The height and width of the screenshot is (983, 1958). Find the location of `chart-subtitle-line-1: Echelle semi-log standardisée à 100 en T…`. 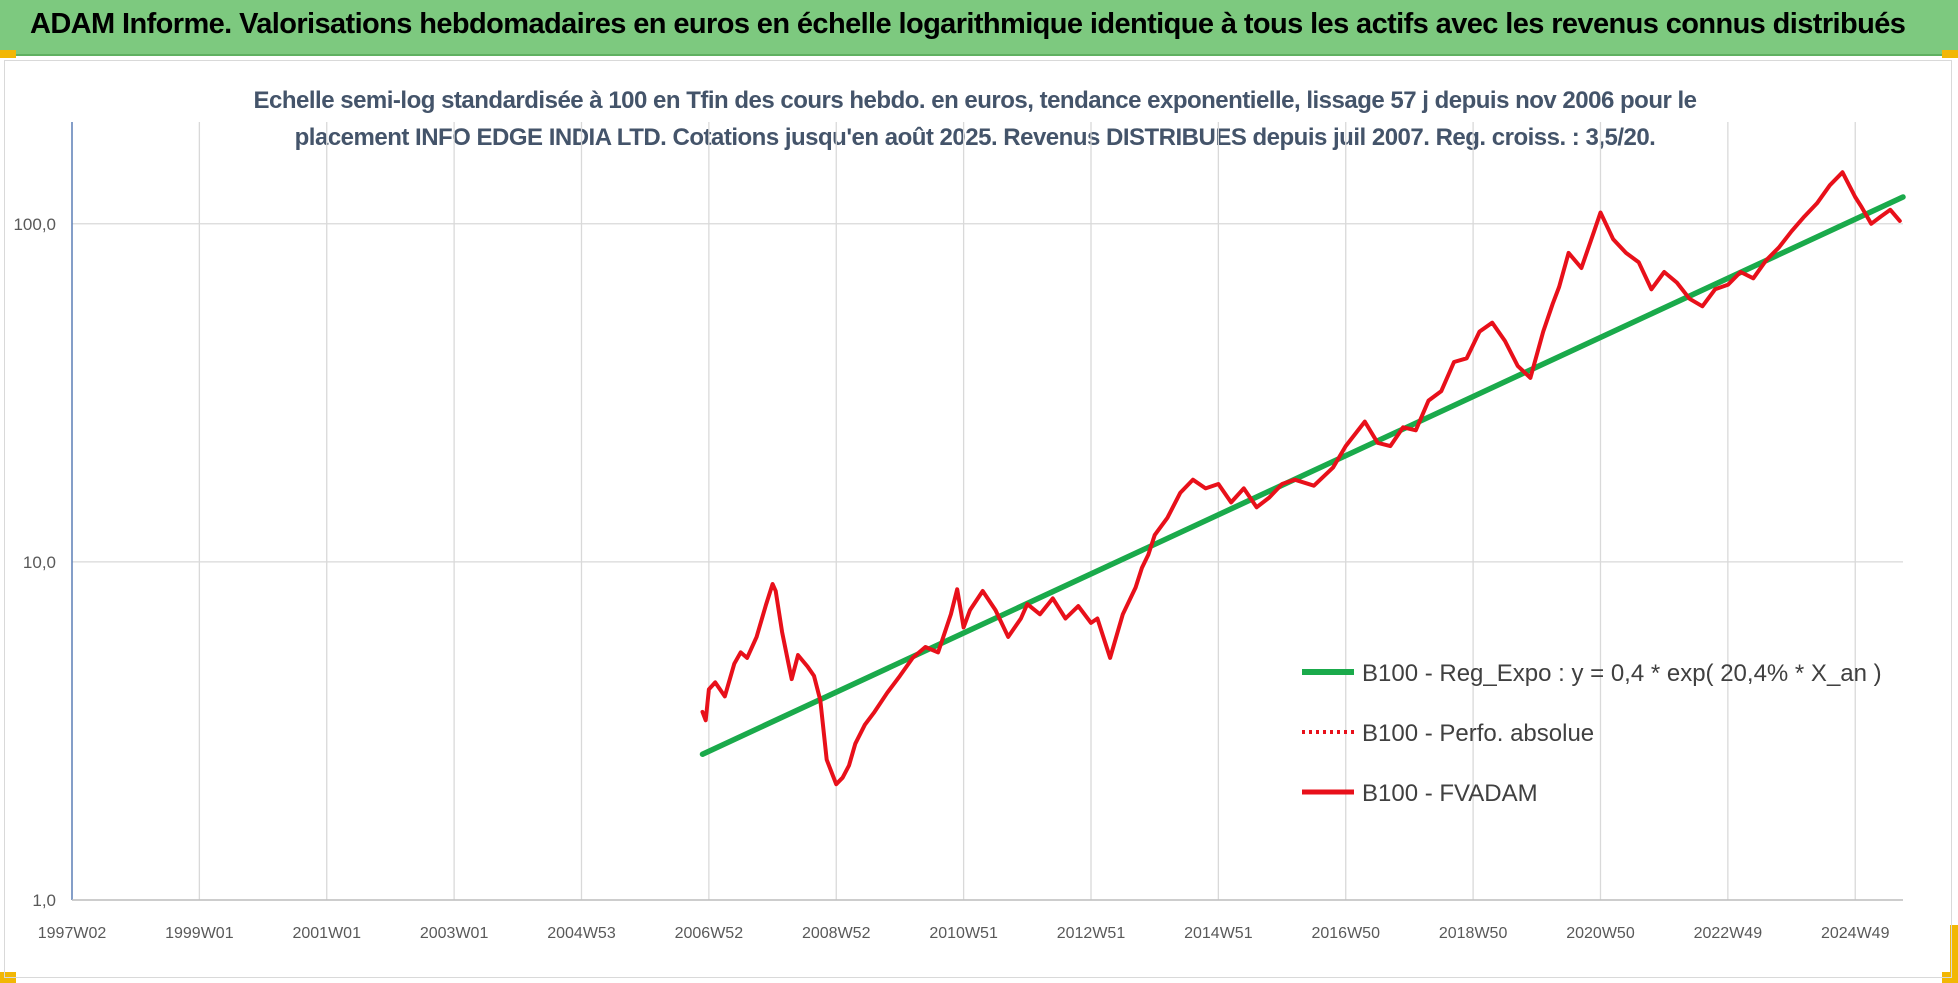

chart-subtitle-line-1: Echelle semi-log standardisée à 100 en T… is located at coordinates (975, 100).